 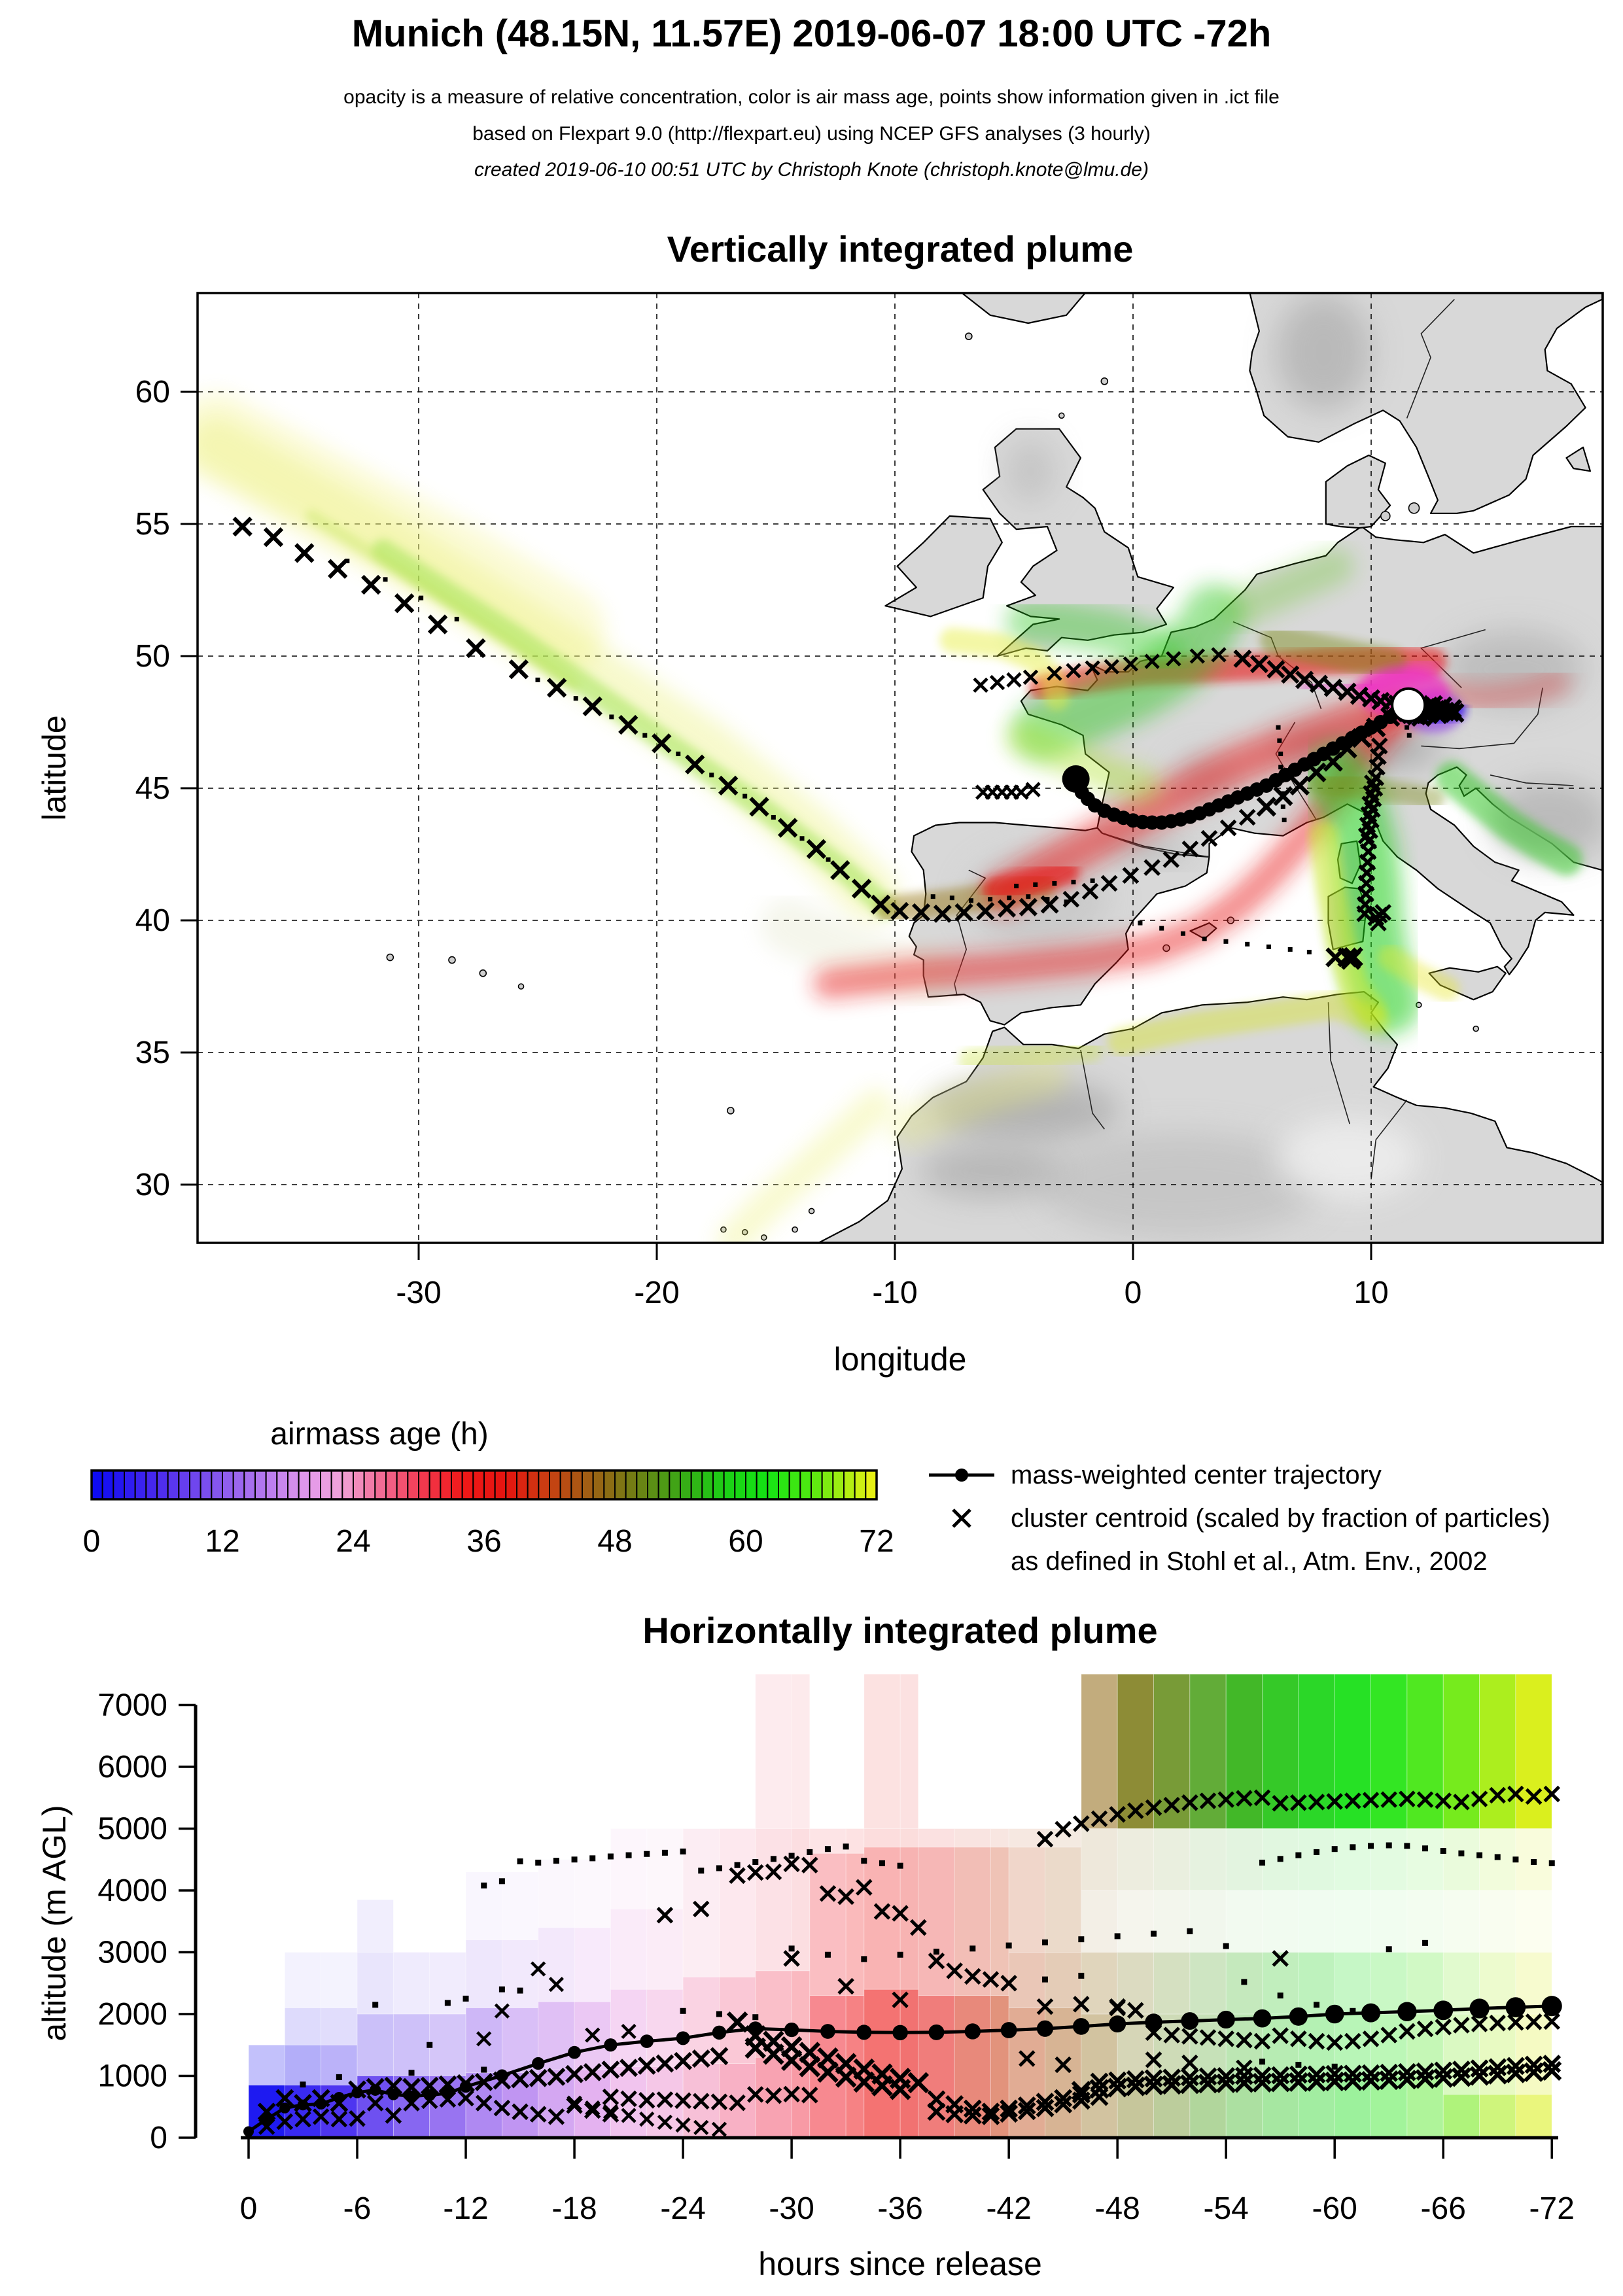 I want to click on alt-xtick-label: -48, so click(x=1117, y=2208).